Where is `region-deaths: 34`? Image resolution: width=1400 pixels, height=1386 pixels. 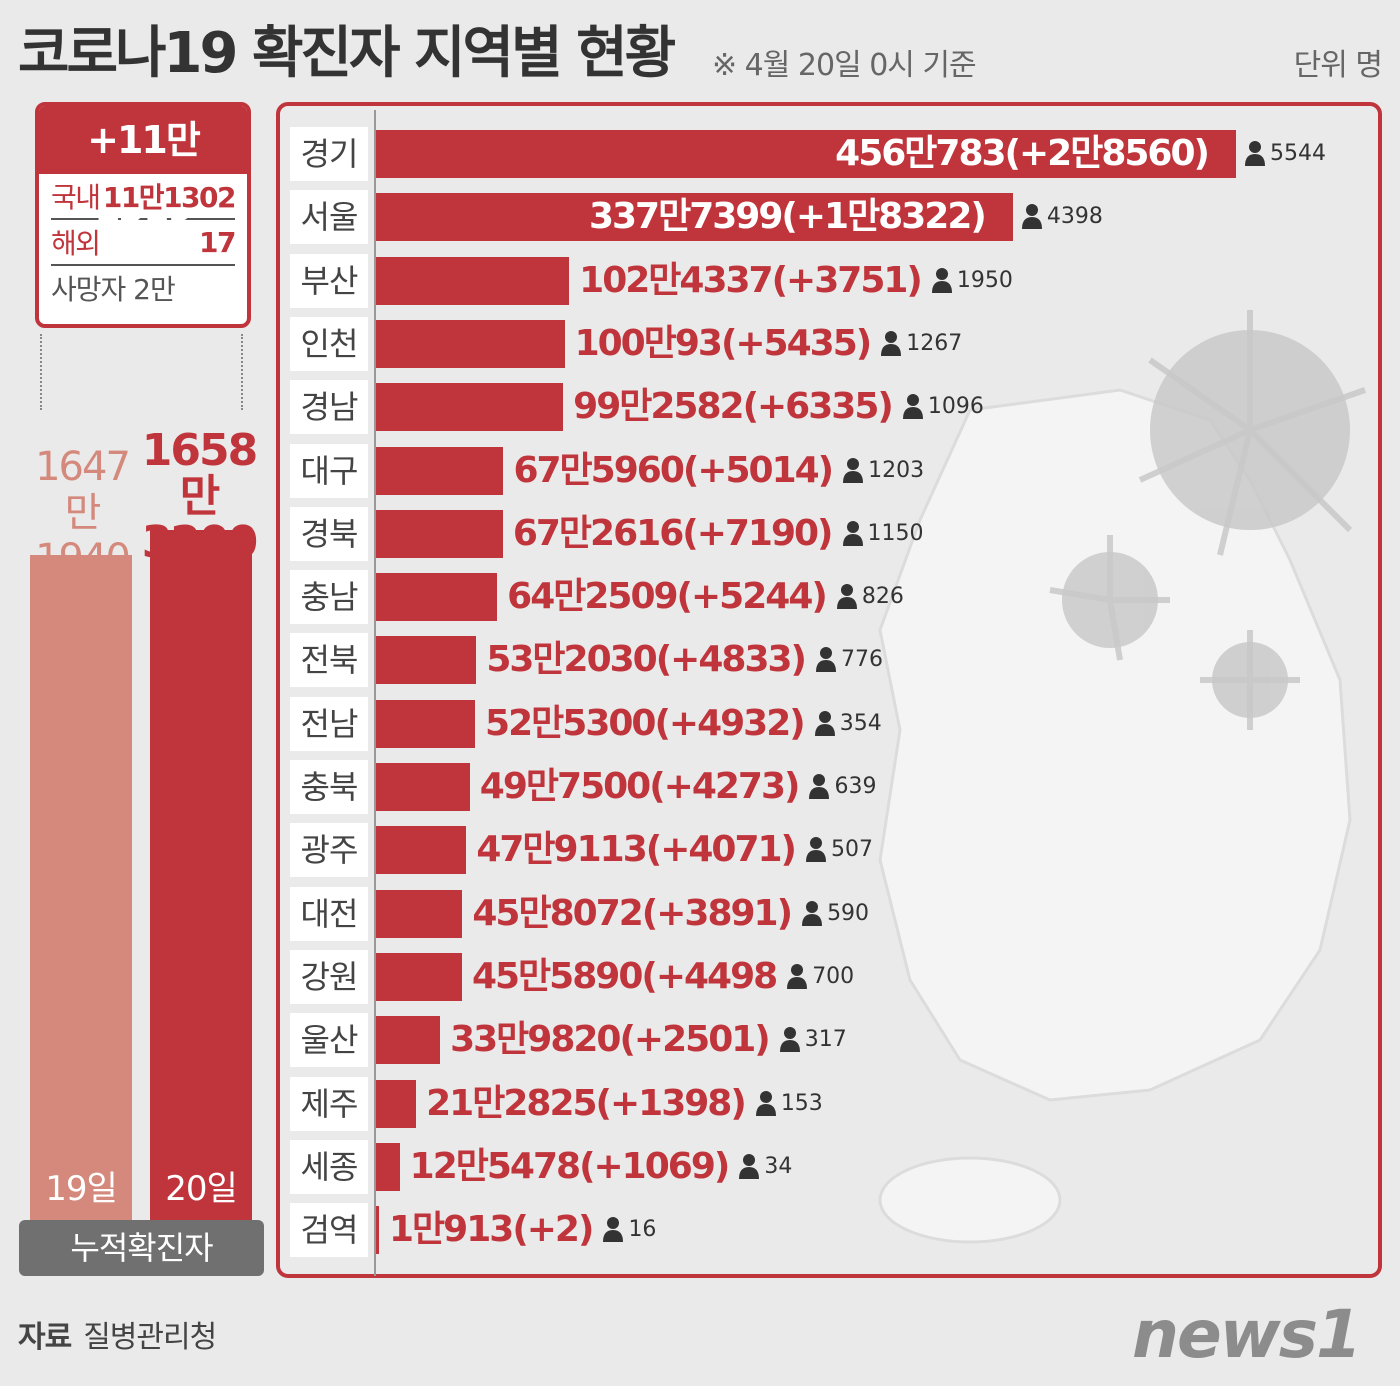
region-deaths: 34 is located at coordinates (765, 1167).